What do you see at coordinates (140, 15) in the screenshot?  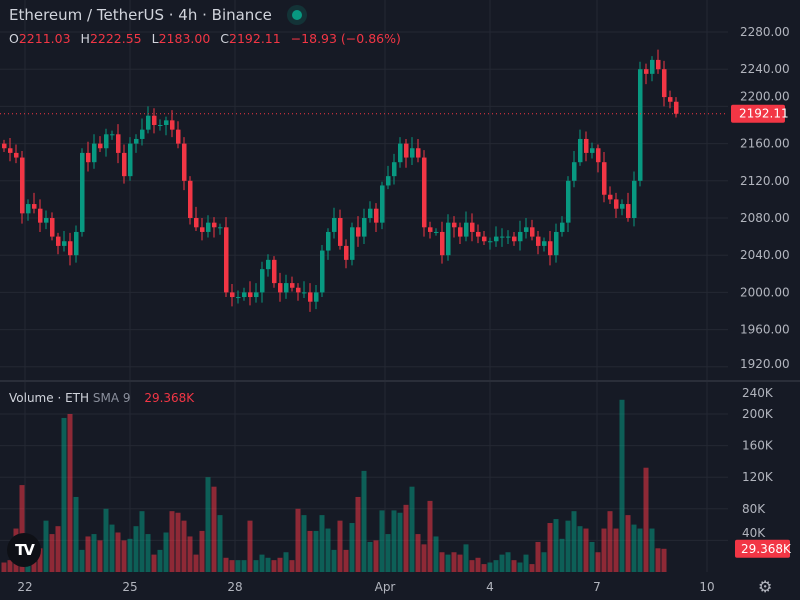 I see `symbol-title: Ethereum / TetherUS · 4h · Binance` at bounding box center [140, 15].